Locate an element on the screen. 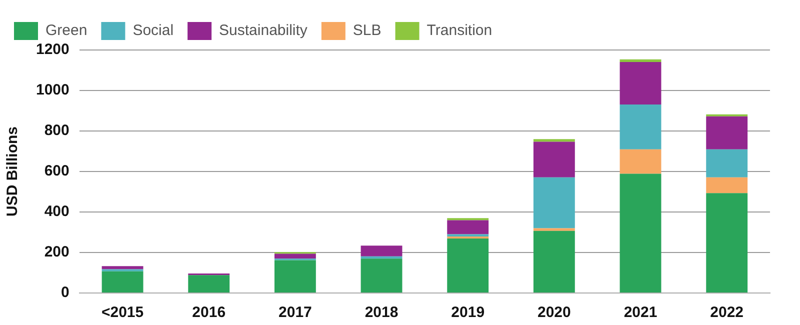 The image size is (800, 325). x-tick-label: 2019 is located at coordinates (468, 313).